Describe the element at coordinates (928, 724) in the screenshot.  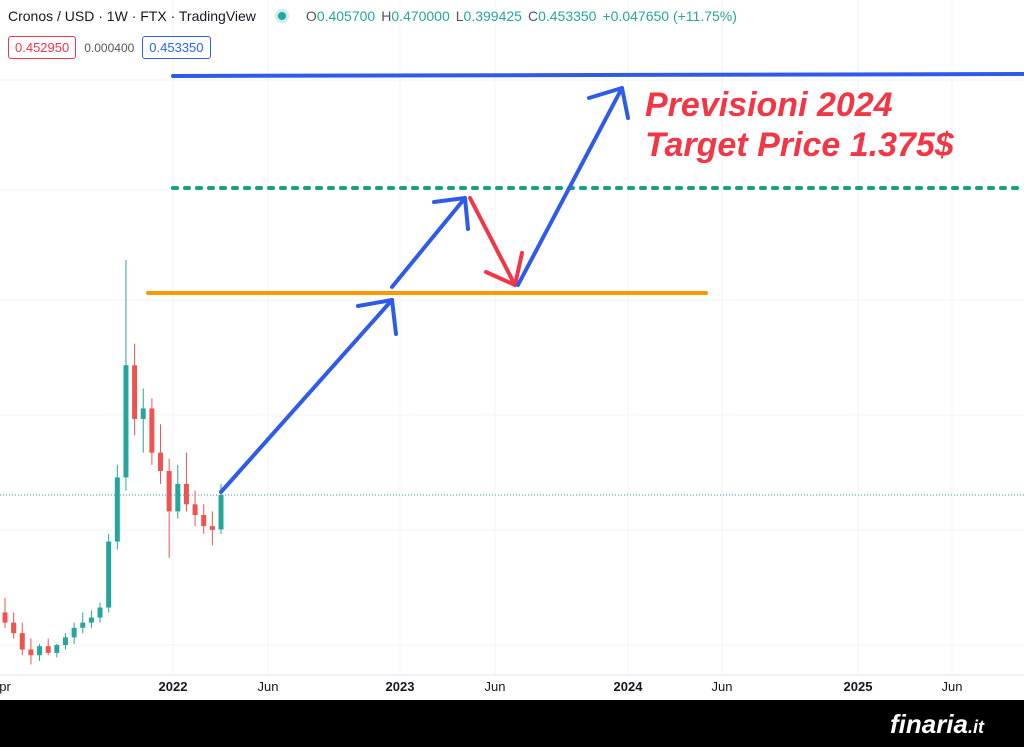
I see `brand-name: finaria` at that location.